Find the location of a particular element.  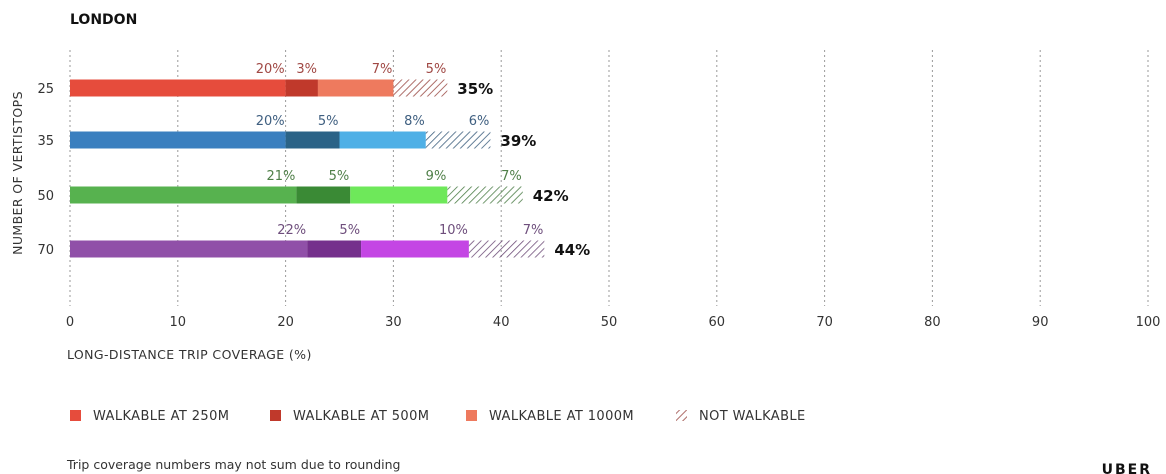

x-tick-50: 50 is located at coordinates (609, 322).